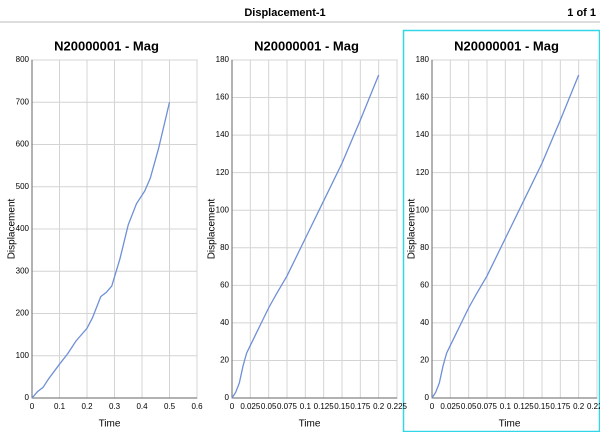 The height and width of the screenshot is (432, 600). I want to click on x-tick-label: 0.3, so click(115, 406).